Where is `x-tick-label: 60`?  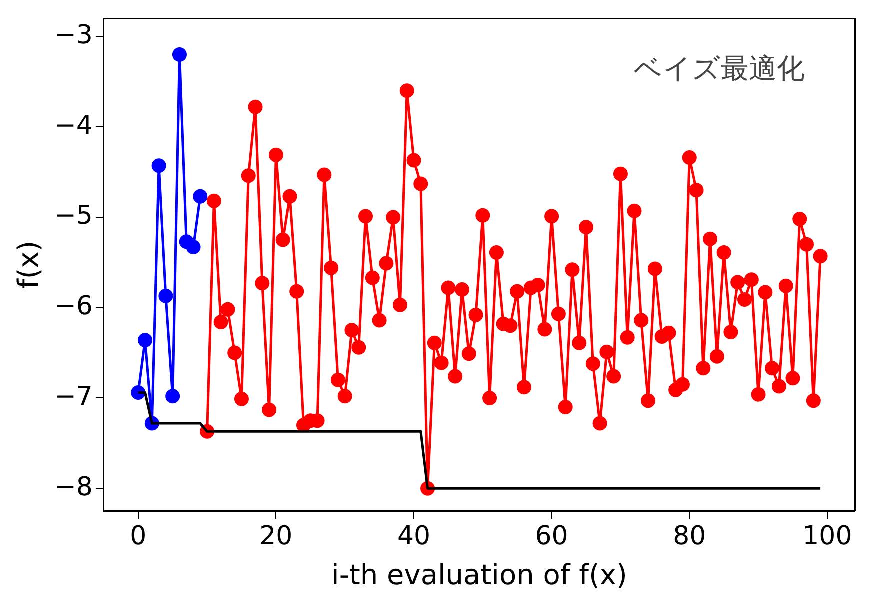 x-tick-label: 60 is located at coordinates (551, 537).